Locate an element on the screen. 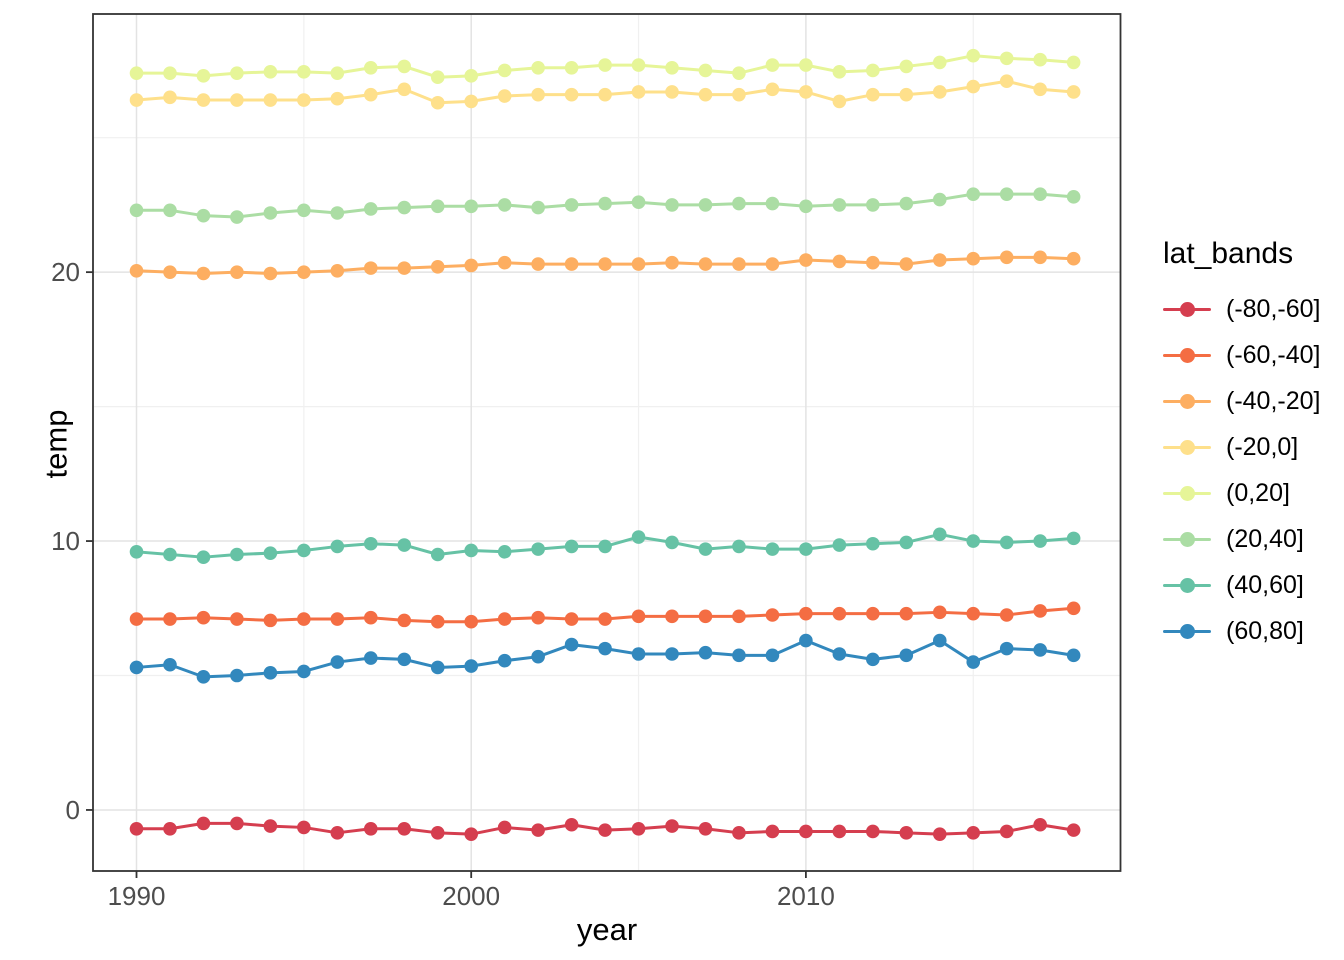 The width and height of the screenshot is (1344, 960). legend-item: (-20,0] is located at coordinates (1241, 447).